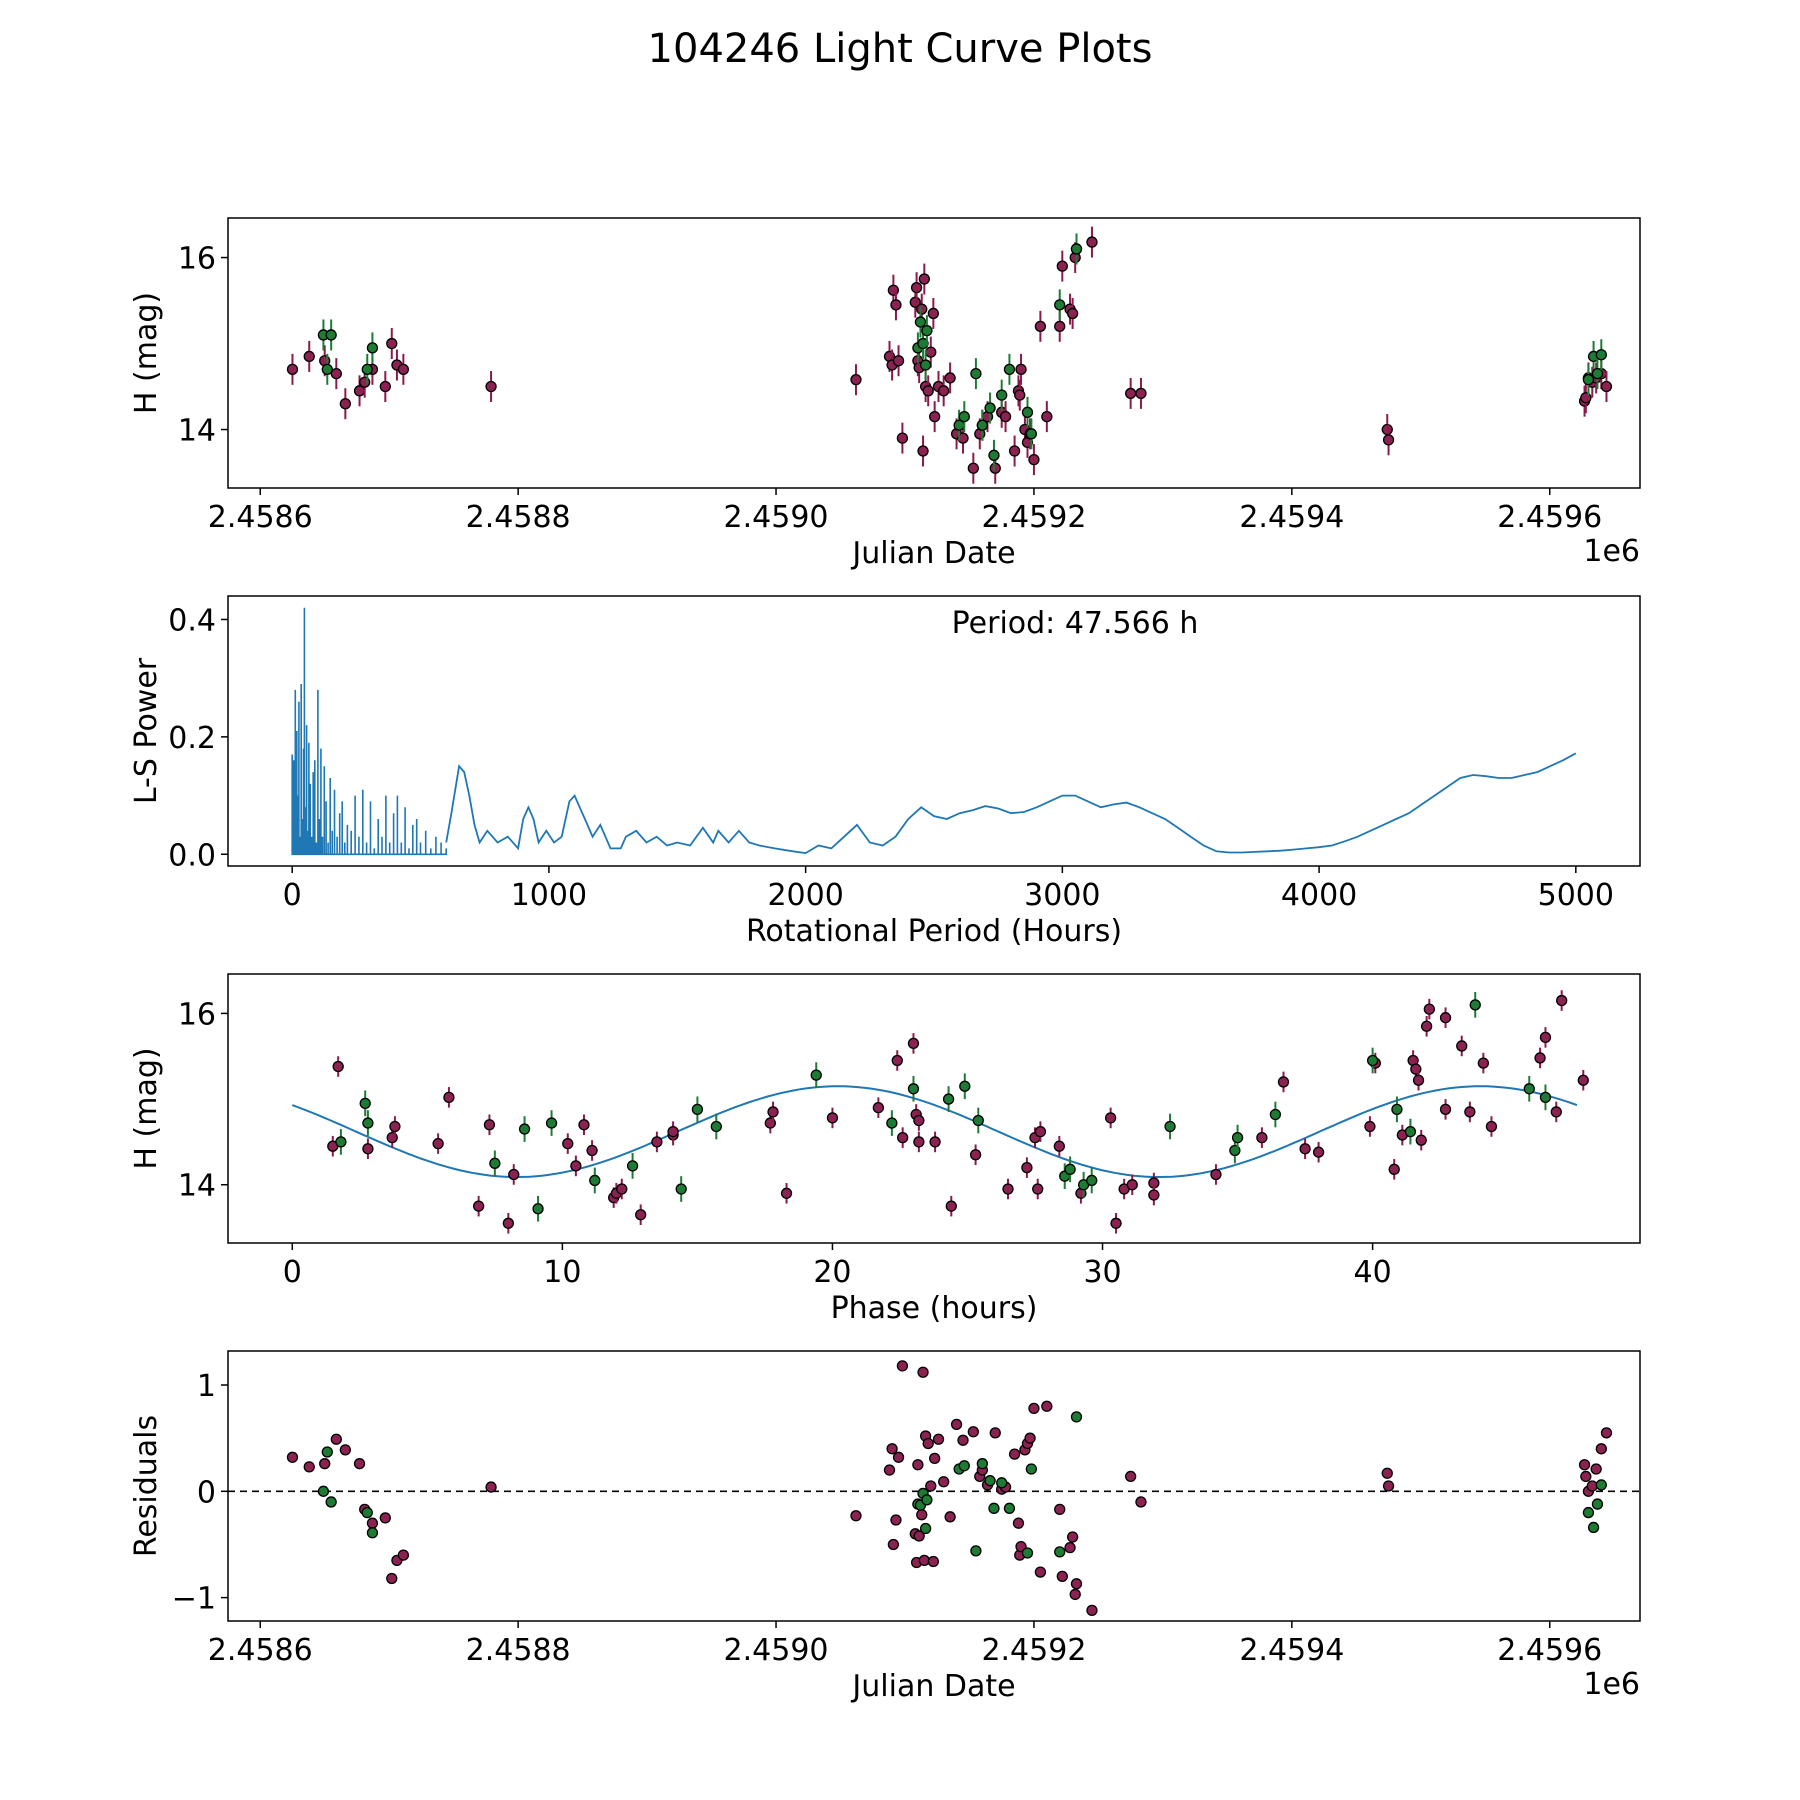  Describe the element at coordinates (194, 1599) in the screenshot. I see `y-tick-label: −1` at that location.